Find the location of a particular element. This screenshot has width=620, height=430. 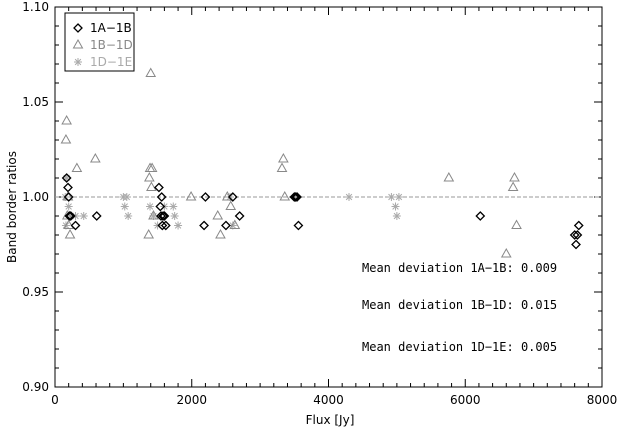

x-tick-label: 4000 is located at coordinates (328, 400).